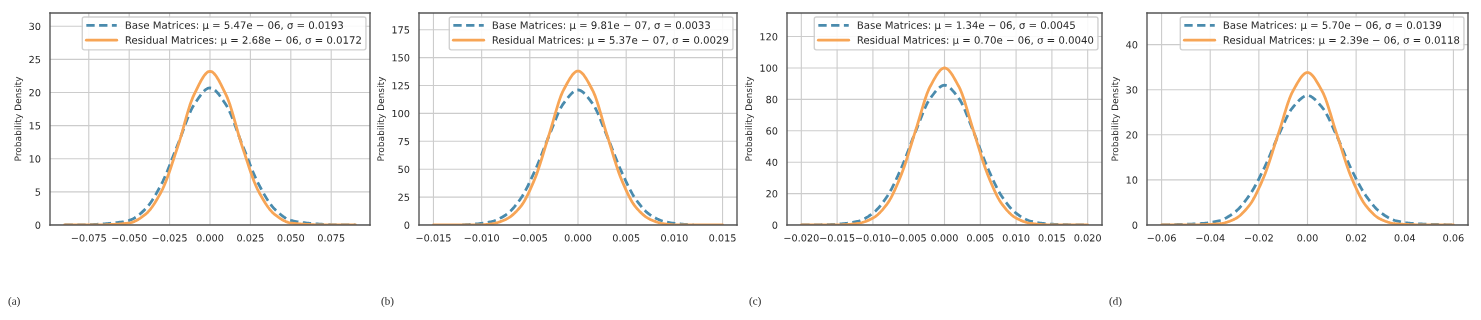 The height and width of the screenshot is (320, 1481). I want to click on x-tick-label: 0.025, so click(250, 238).